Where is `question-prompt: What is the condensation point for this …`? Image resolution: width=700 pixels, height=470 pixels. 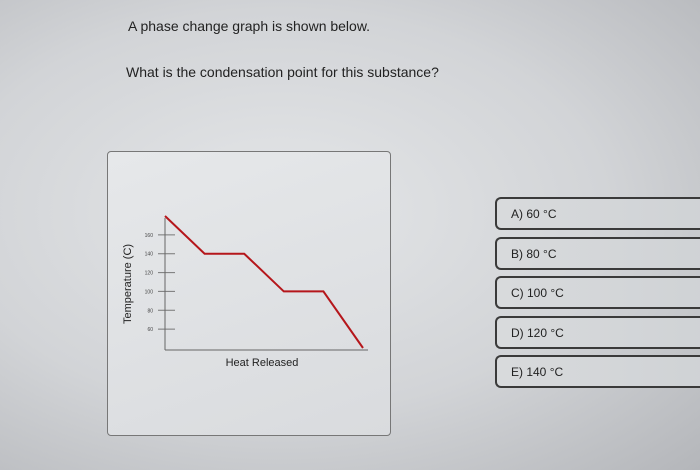 question-prompt: What is the condensation point for this … is located at coordinates (282, 72).